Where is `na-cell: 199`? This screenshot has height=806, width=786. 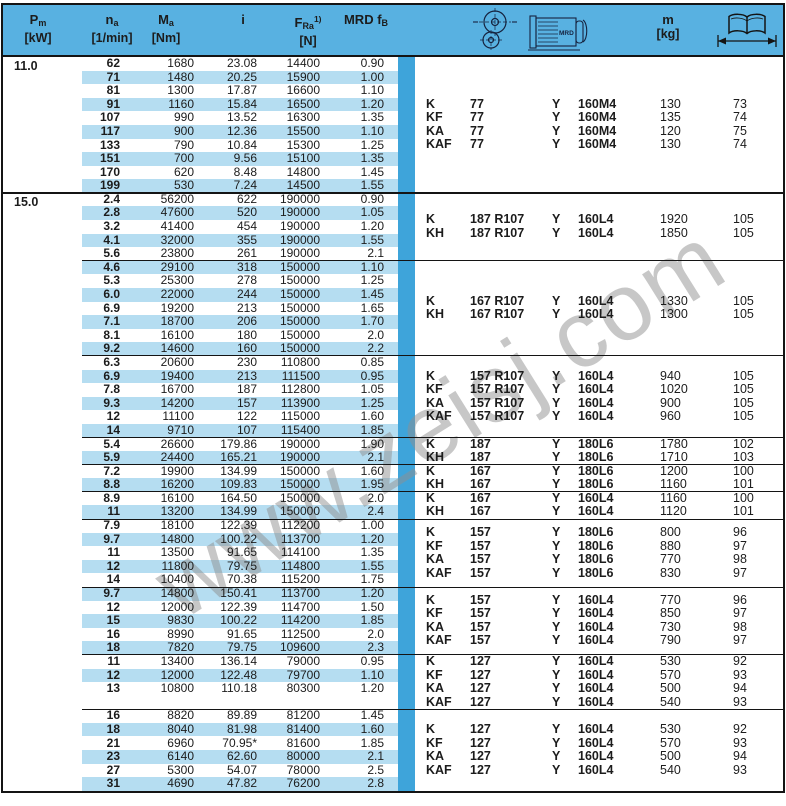 na-cell: 199 is located at coordinates (109, 185).